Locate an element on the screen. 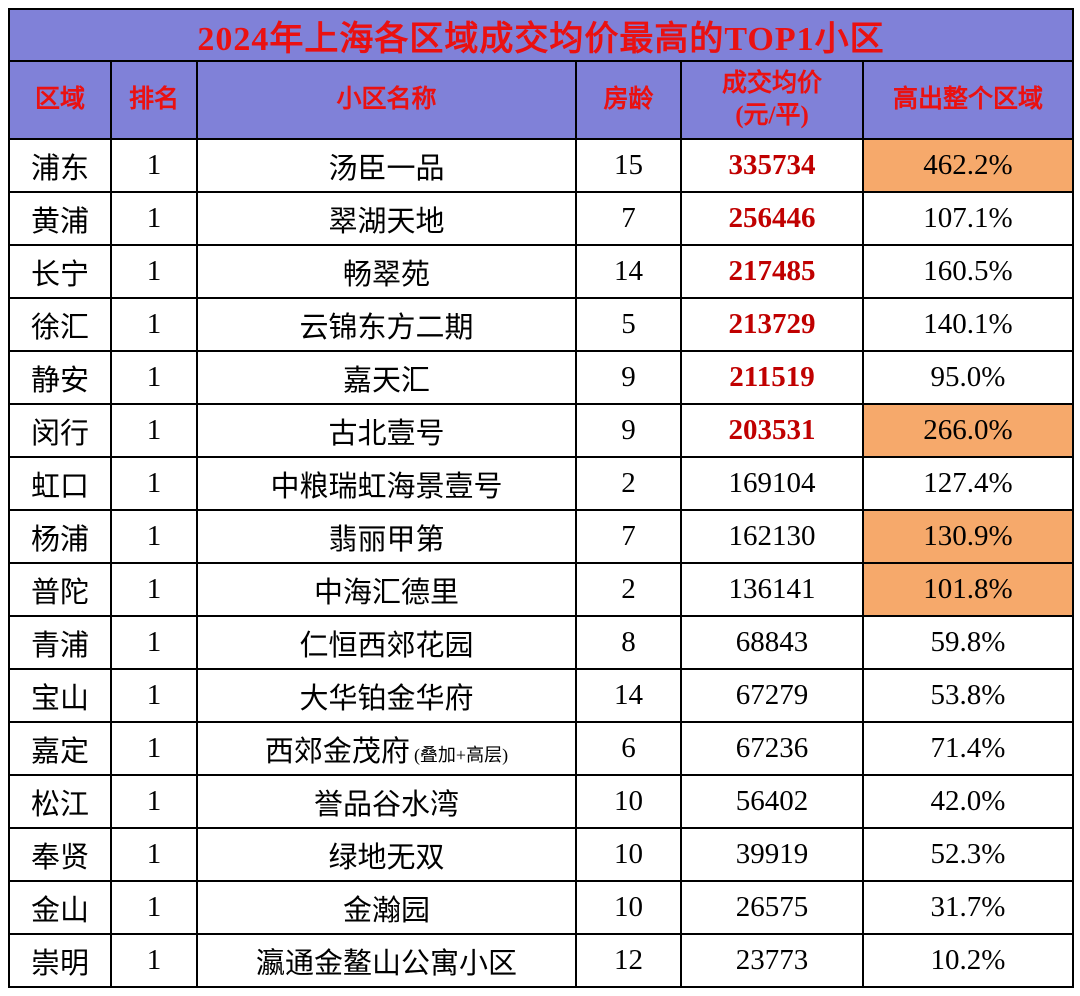 This screenshot has height=996, width=1080. table-row: 虹口 1 中粮瑞虹海景壹号 2 169104 127.4% is located at coordinates (541, 483).